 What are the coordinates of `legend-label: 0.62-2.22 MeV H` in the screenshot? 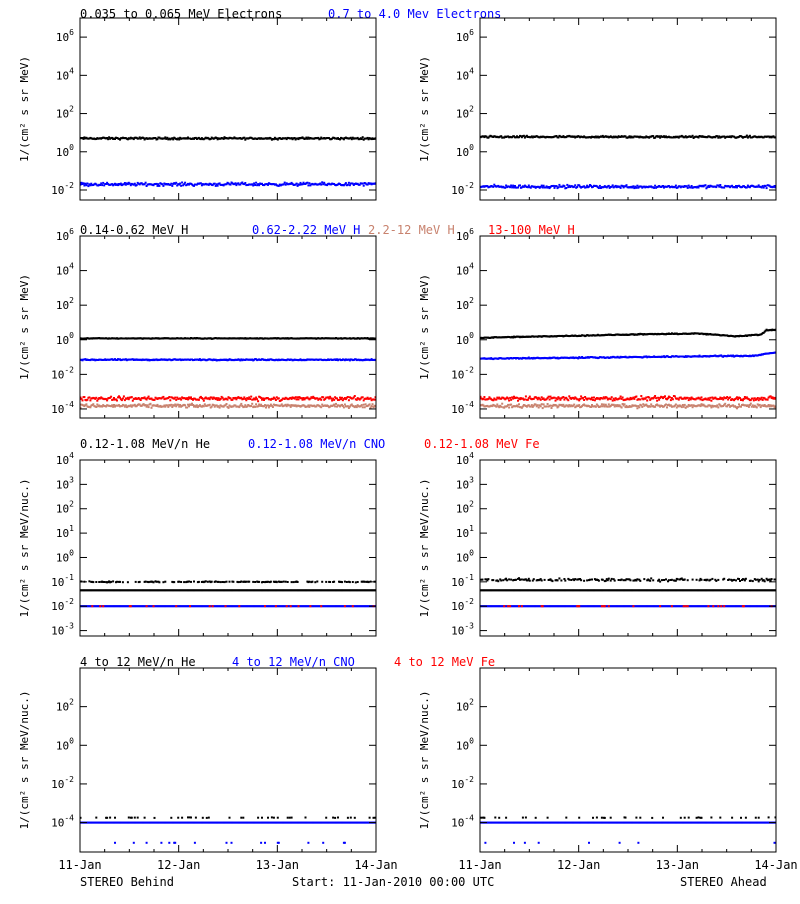 It's located at (306, 230).